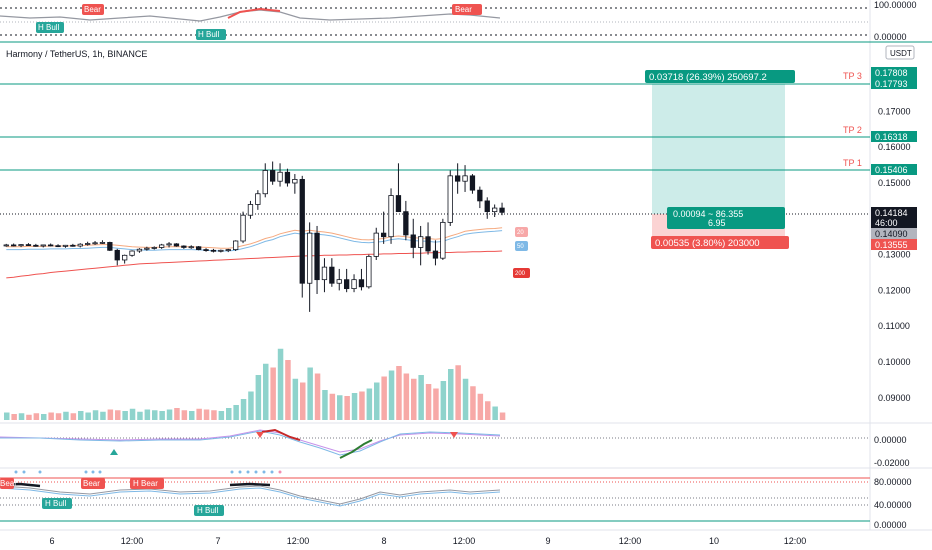 Image resolution: width=932 pixels, height=550 pixels. I want to click on time-axis: 6 12:00 7 12:00 8 12:00 9 12:00 10 12:00, so click(466, 537).